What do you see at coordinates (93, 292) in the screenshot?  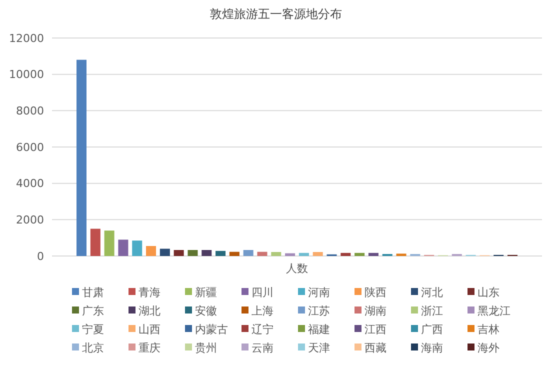 I see `legend-label: 甘肃` at bounding box center [93, 292].